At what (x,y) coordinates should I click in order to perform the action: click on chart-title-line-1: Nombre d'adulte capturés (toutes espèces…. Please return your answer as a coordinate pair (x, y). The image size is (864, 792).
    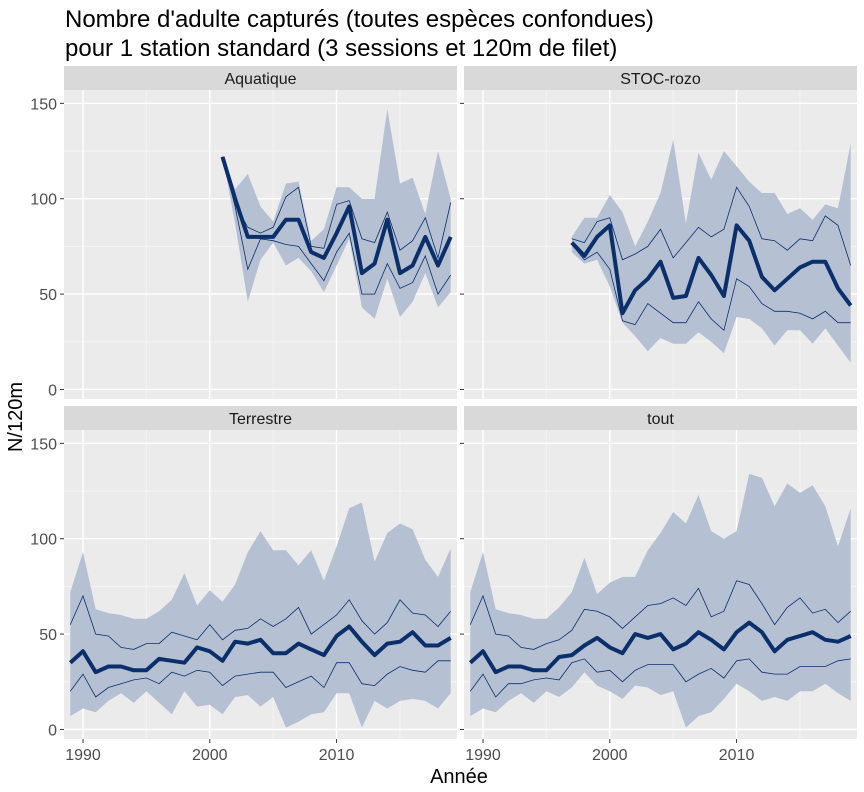
    Looking at the image, I should click on (359, 19).